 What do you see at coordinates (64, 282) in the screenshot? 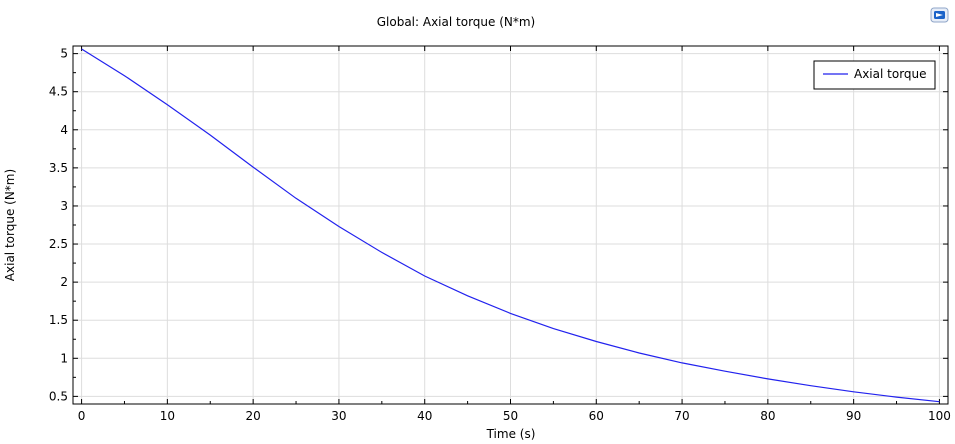
I see `y-tick-label: 2` at bounding box center [64, 282].